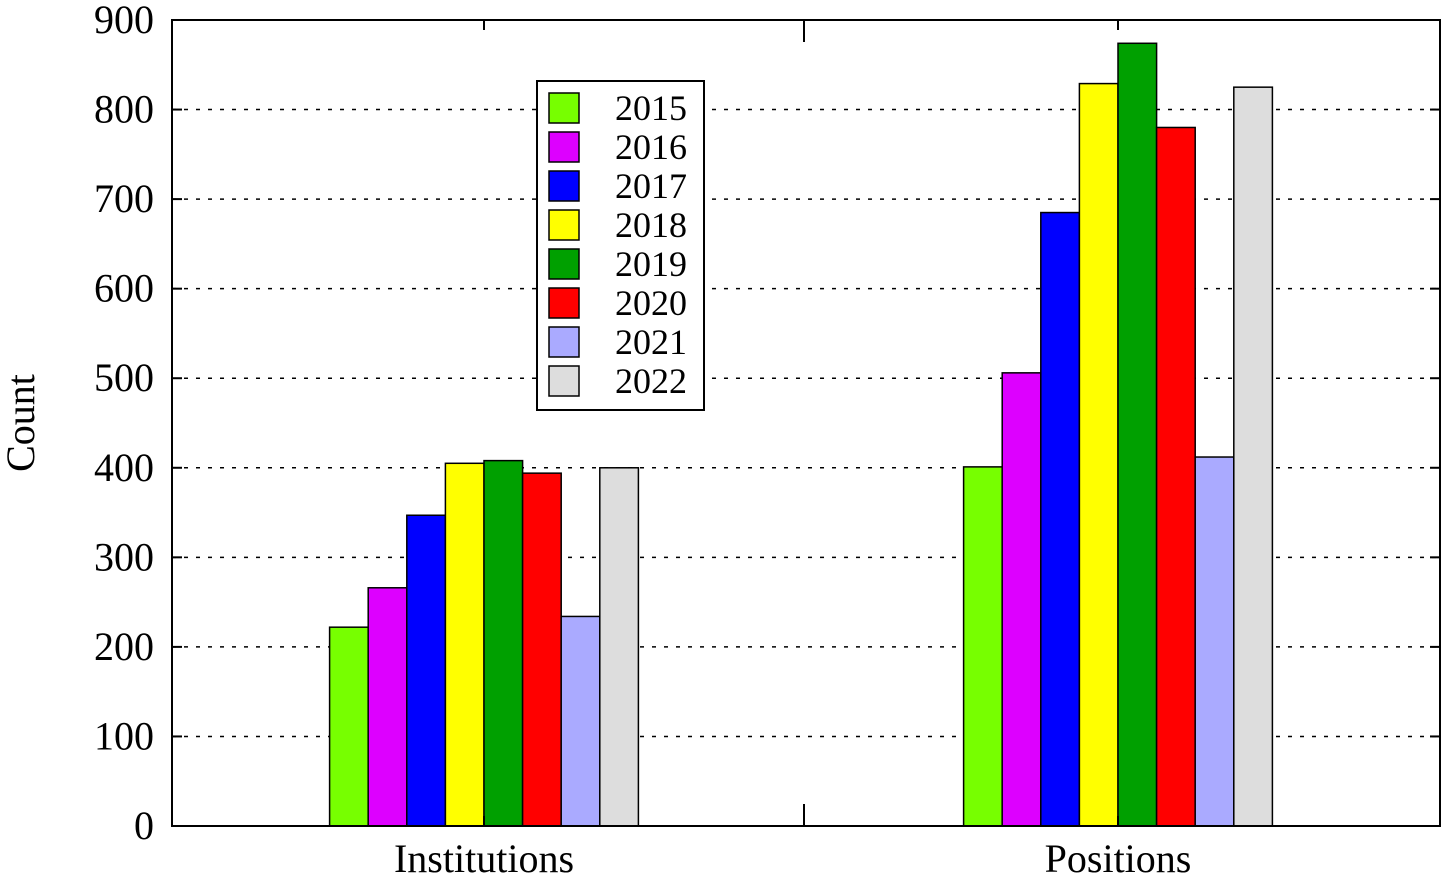 This screenshot has width=1445, height=877. Describe the element at coordinates (464, 644) in the screenshot. I see `bar-institutions-2018` at that location.